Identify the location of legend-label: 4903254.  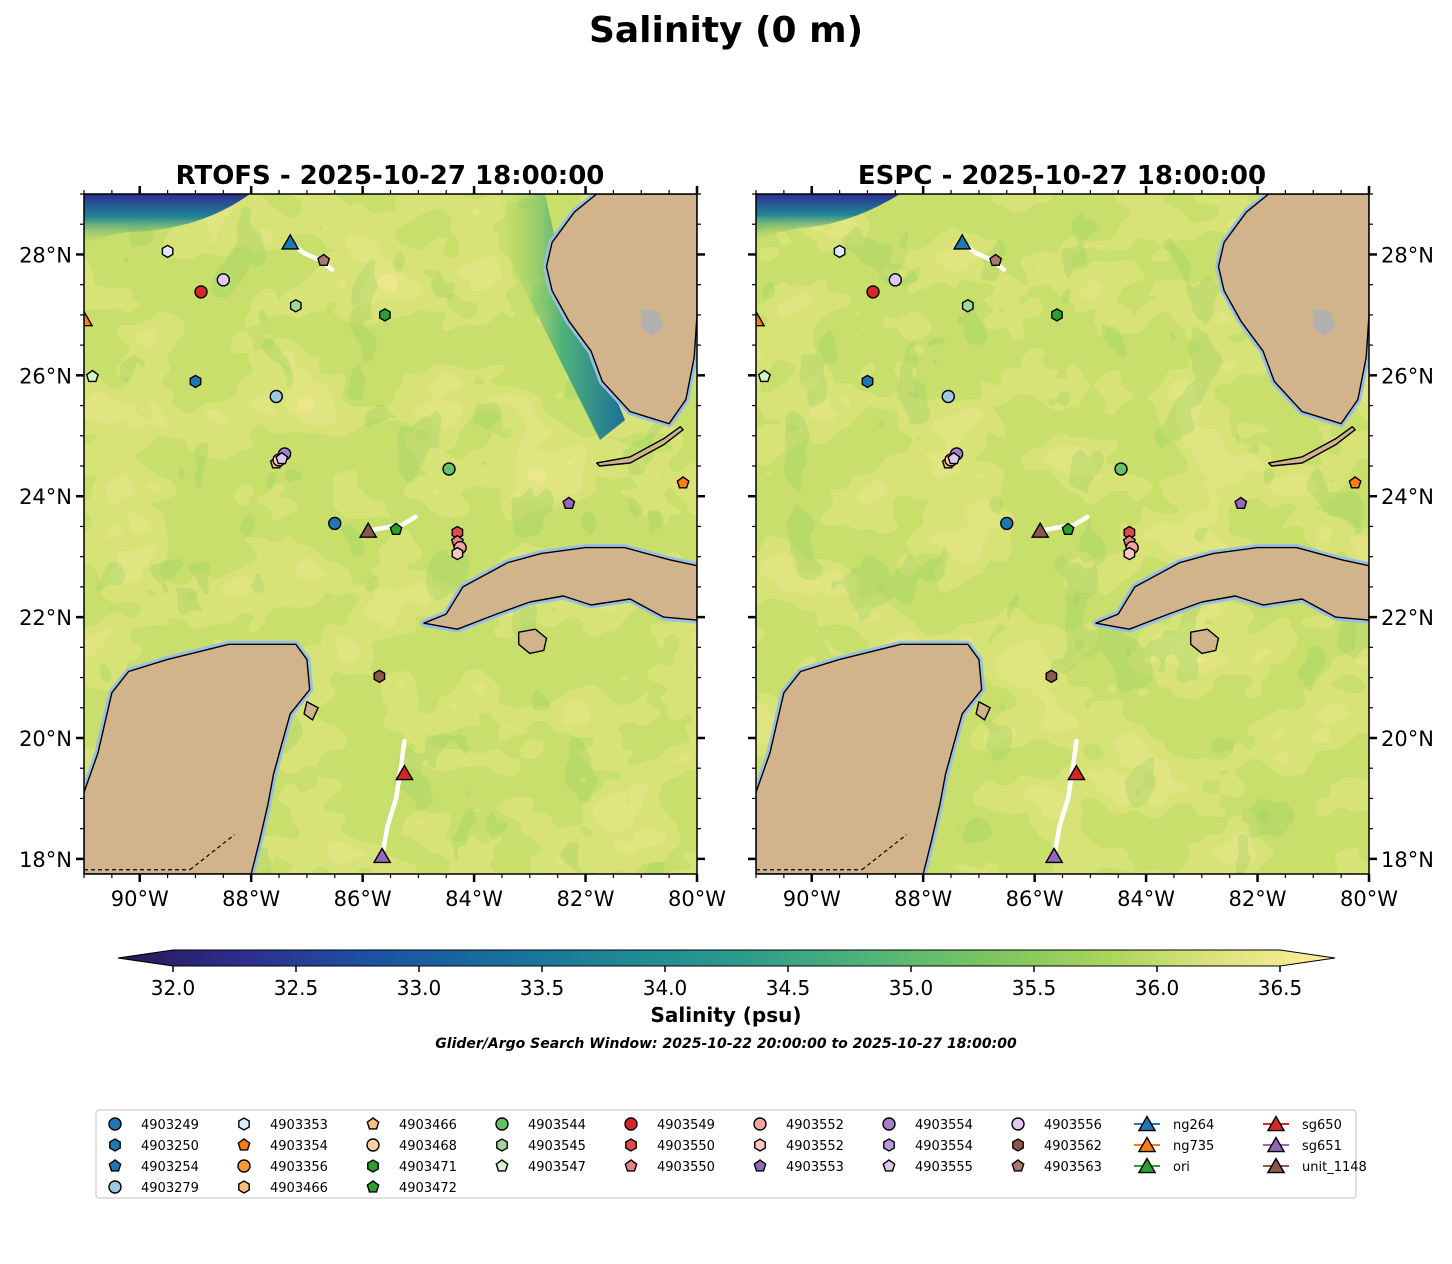
(170, 1167).